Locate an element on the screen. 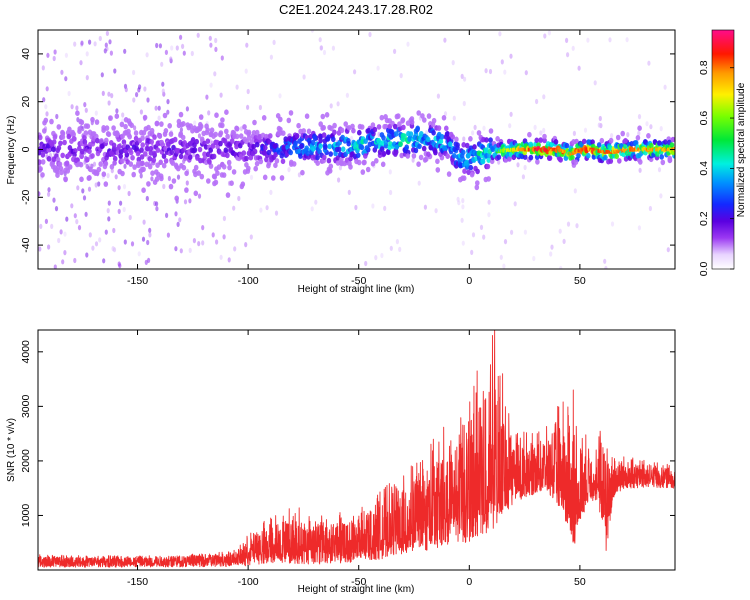  spectrogram-x-tick-label: -150 is located at coordinates (137, 281).